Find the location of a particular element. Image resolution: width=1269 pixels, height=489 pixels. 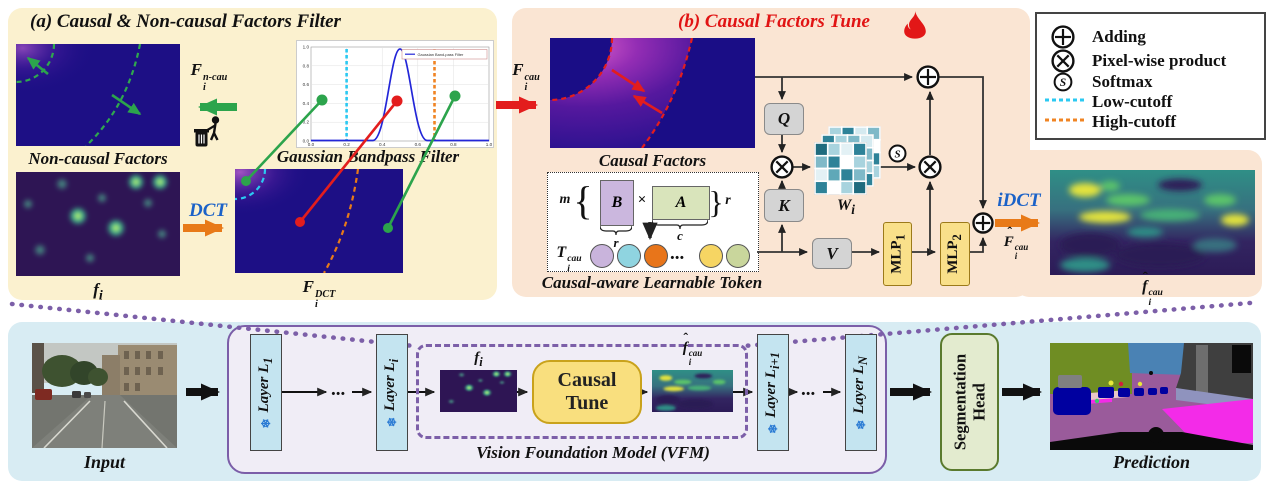

attention-wires is located at coordinates (814, 164).